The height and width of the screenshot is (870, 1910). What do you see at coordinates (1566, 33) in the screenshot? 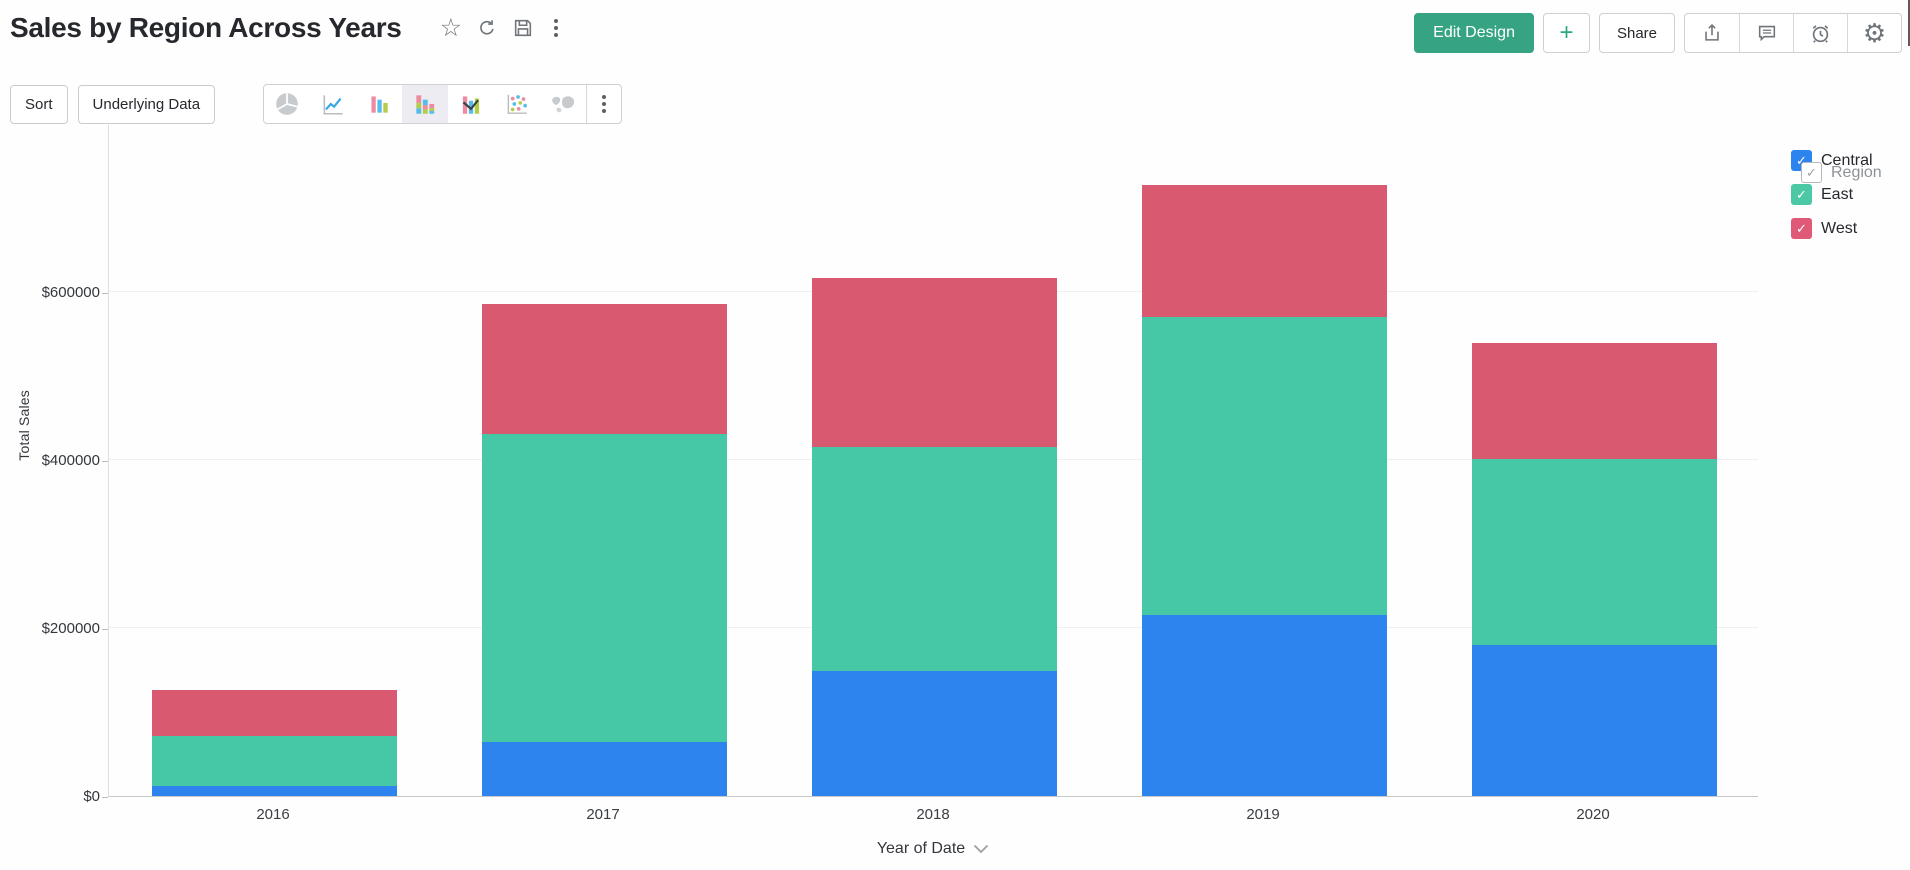
I see `add-button: +` at bounding box center [1566, 33].